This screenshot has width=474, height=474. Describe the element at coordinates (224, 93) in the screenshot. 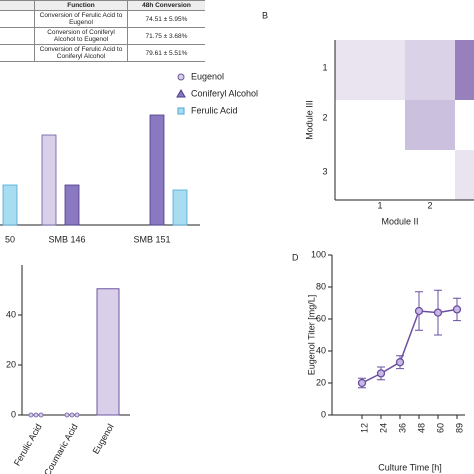

I see `legend-label: Coniferyl Alcohol` at that location.